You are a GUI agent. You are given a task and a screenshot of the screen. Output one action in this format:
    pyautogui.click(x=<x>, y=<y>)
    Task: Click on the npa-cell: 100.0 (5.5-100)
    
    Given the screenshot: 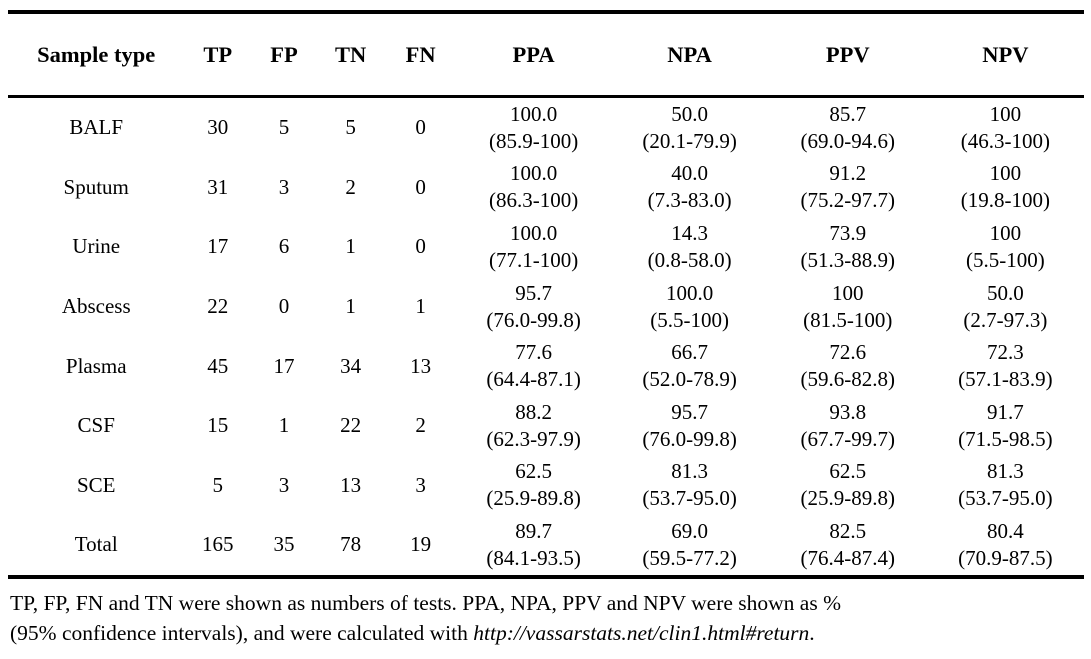 What is the action you would take?
    pyautogui.click(x=690, y=307)
    